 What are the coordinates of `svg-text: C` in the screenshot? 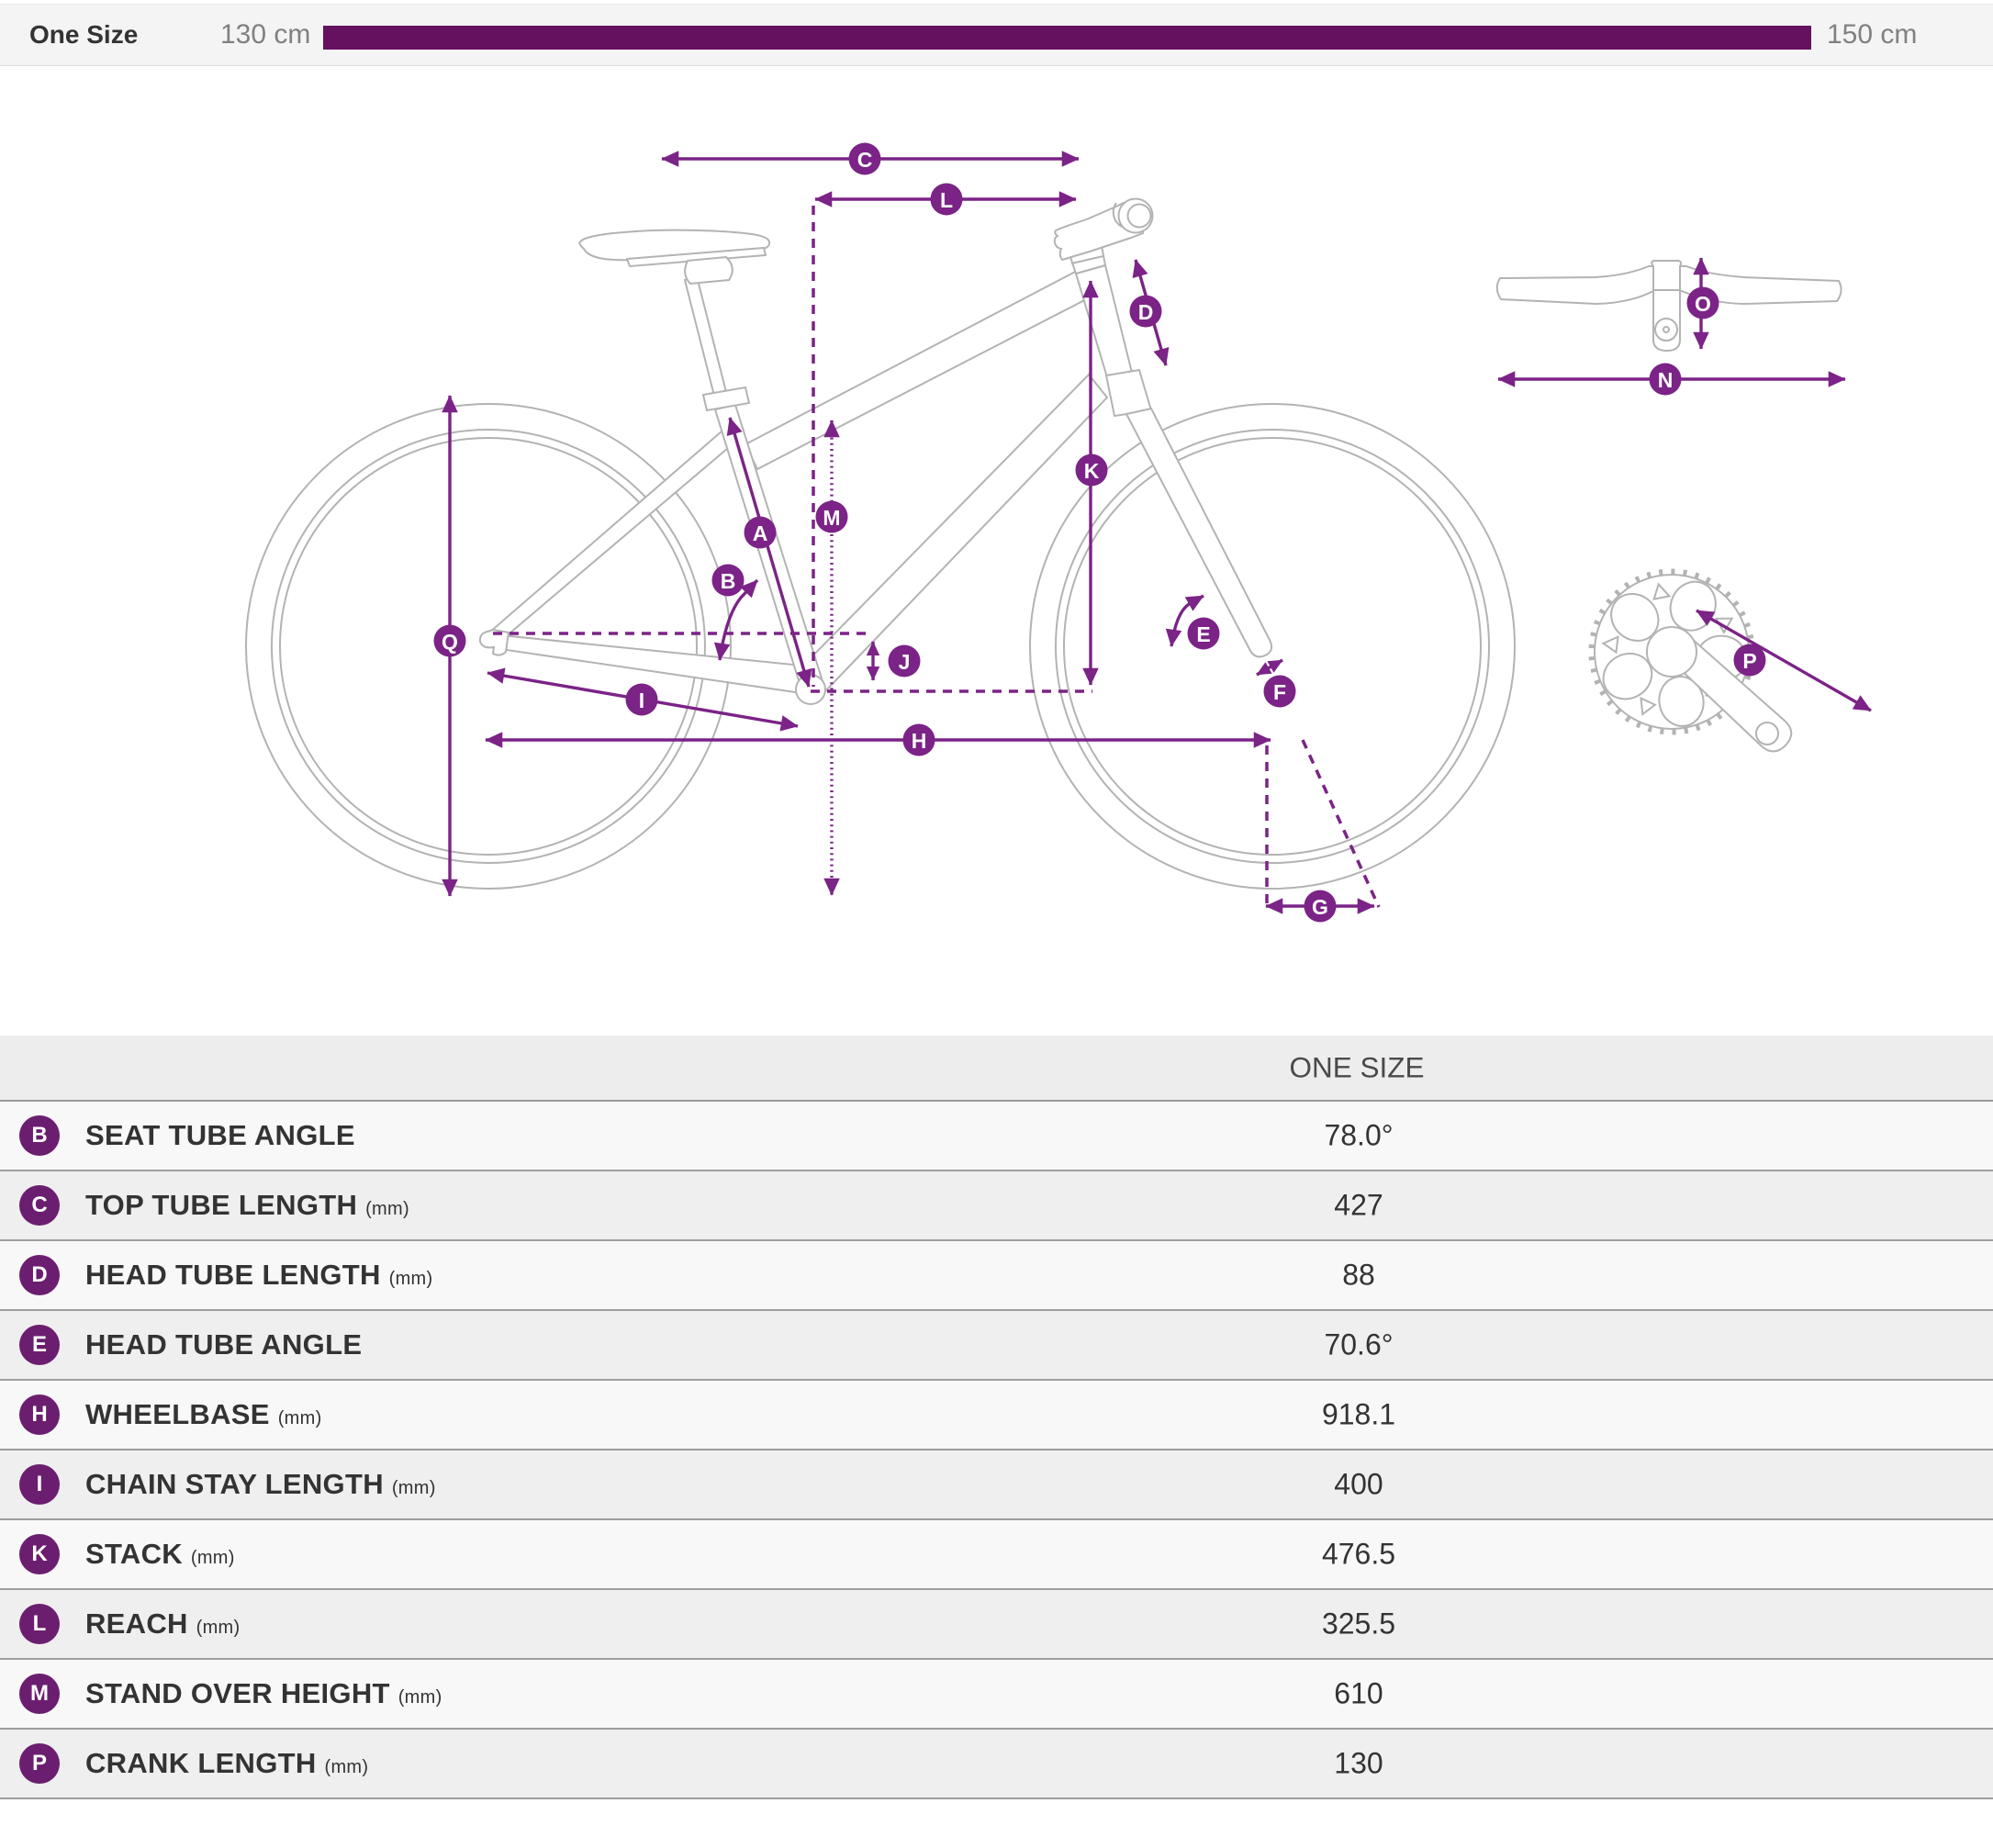 It's located at (865, 160).